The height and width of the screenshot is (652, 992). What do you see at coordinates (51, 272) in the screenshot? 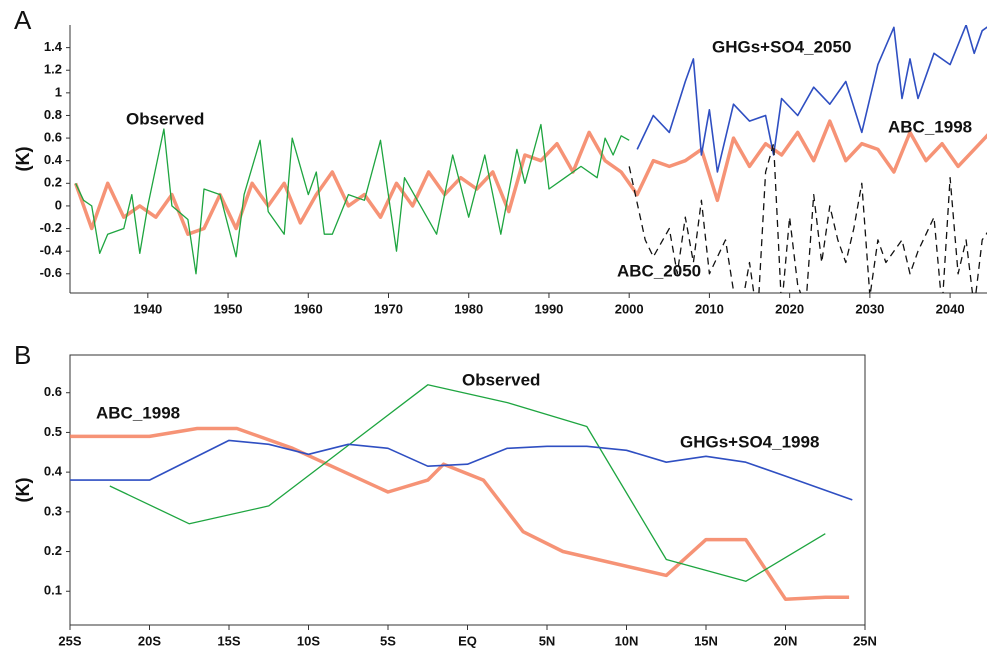
I see `y-tick-label: -0.6` at bounding box center [51, 272].